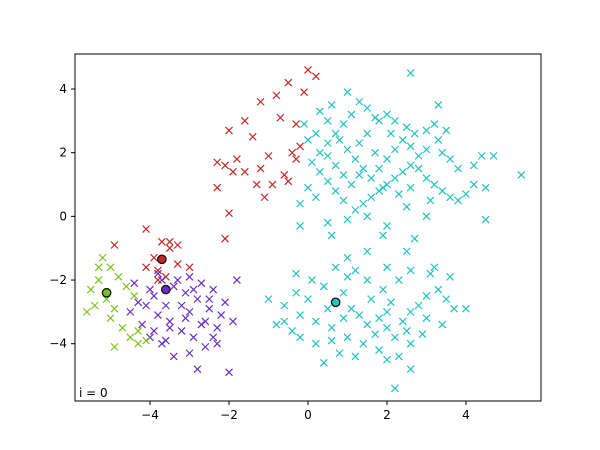 This screenshot has width=600, height=450. I want to click on y-tick-label: −4, so click(58, 344).